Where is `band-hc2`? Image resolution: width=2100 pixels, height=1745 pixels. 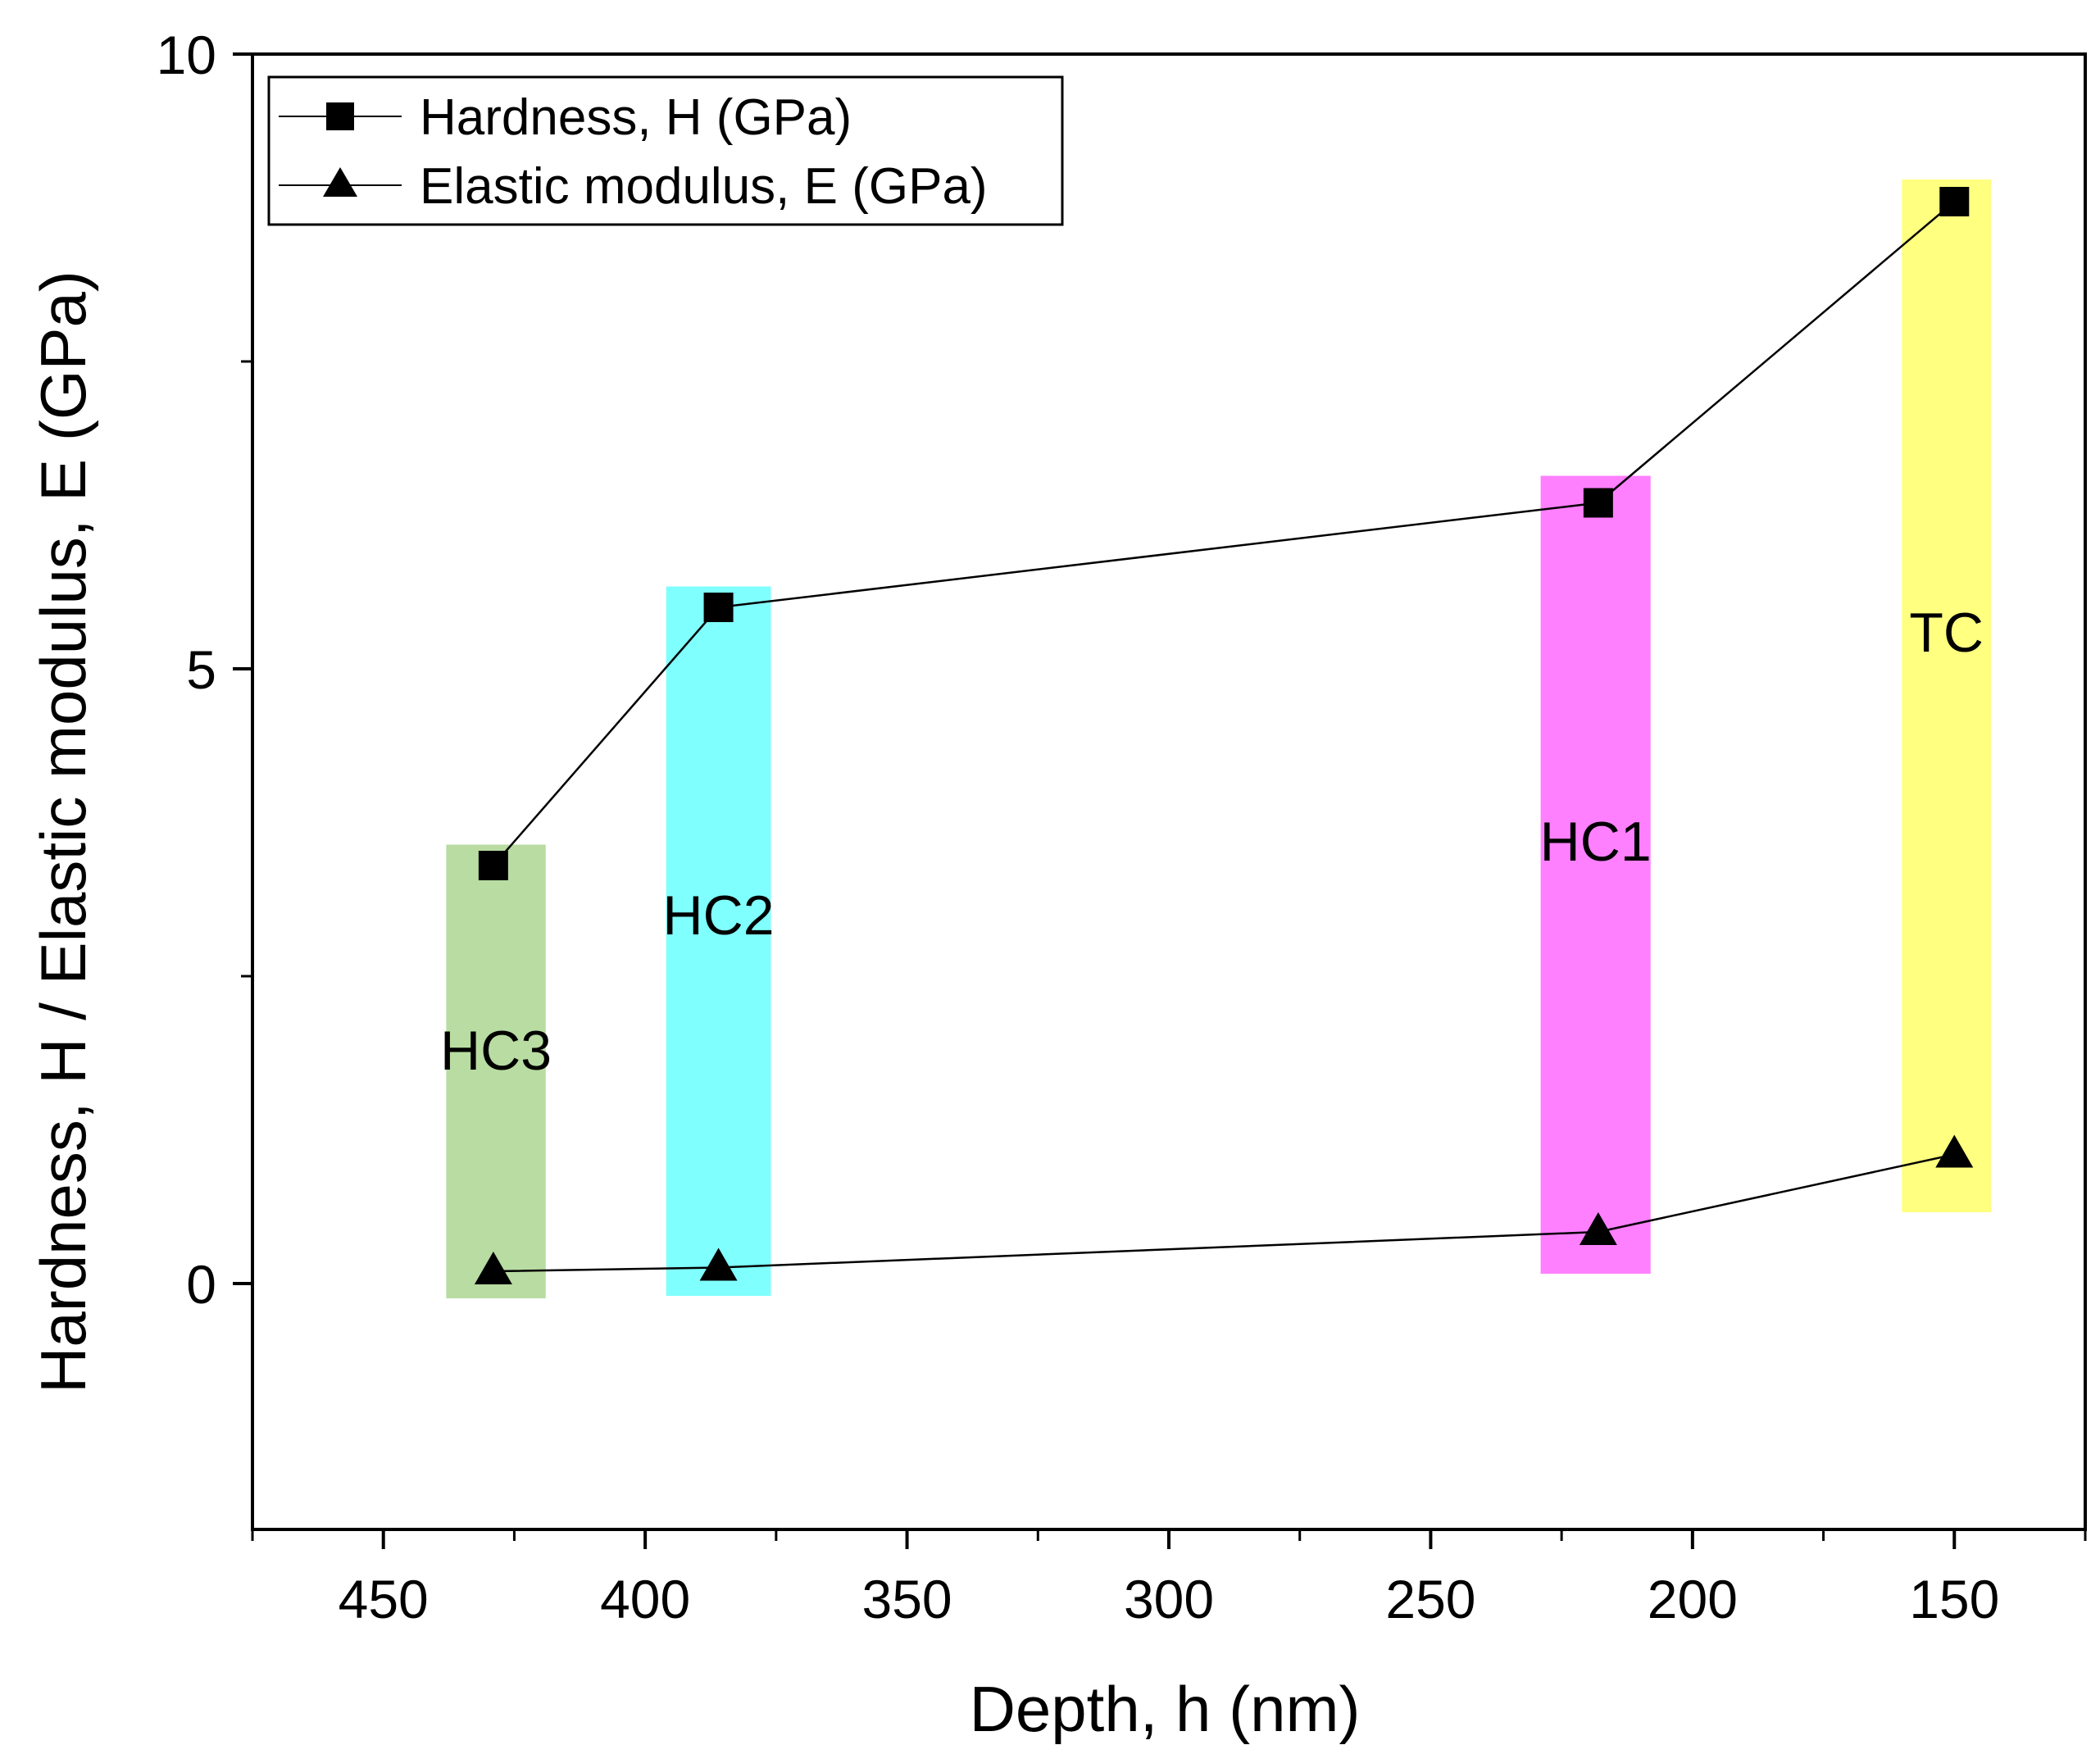 band-hc2 is located at coordinates (718, 941).